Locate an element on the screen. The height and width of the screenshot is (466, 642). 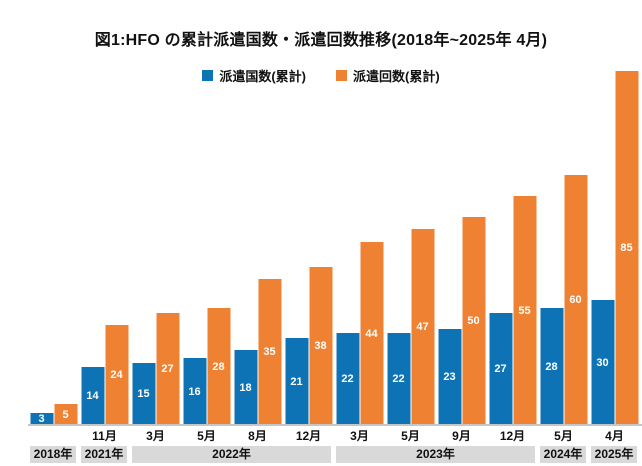
bars-wrap: 28 60 is located at coordinates (563, 300).